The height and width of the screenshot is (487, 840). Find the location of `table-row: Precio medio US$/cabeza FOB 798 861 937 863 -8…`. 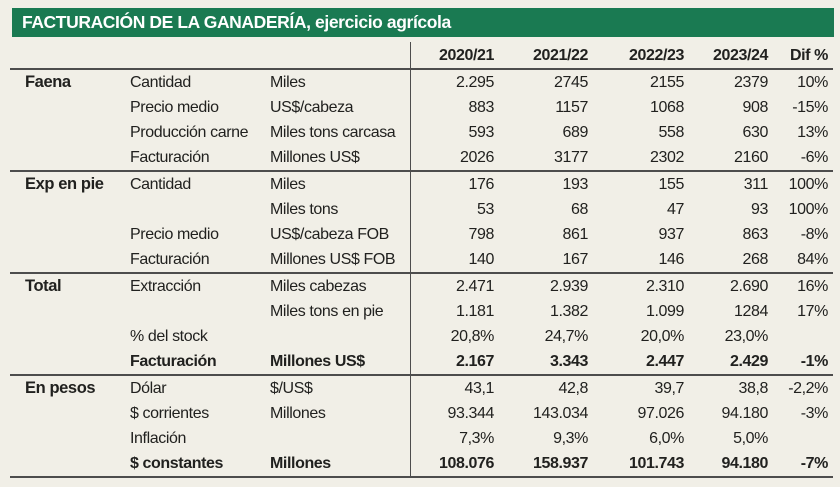

table-row: Precio medio US$/cabeza FOB 798 861 937 863 -8… is located at coordinates (421, 234).